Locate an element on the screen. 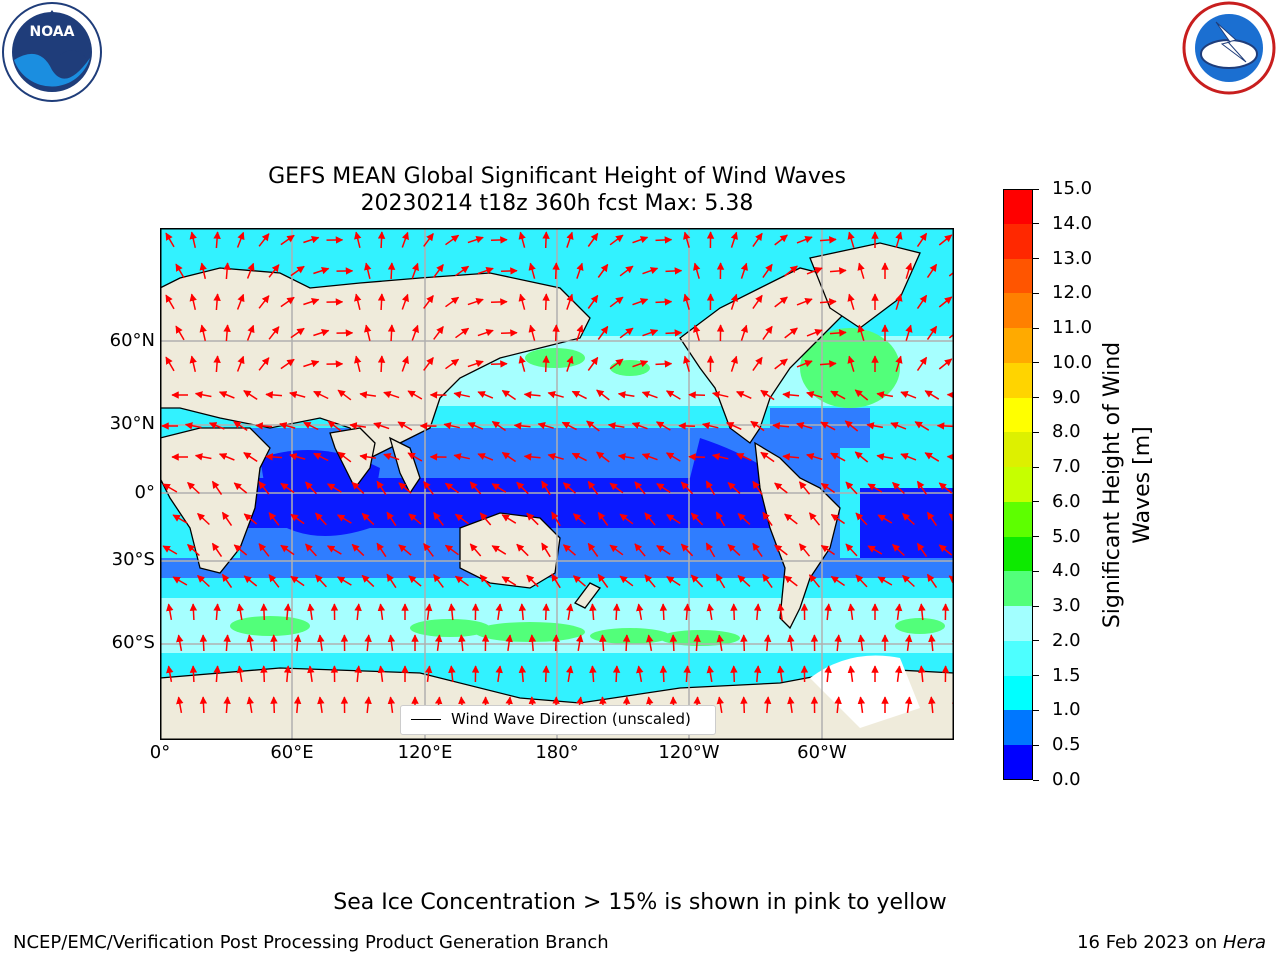  colorbar-tick-label: 9.0 is located at coordinates (1066, 397).